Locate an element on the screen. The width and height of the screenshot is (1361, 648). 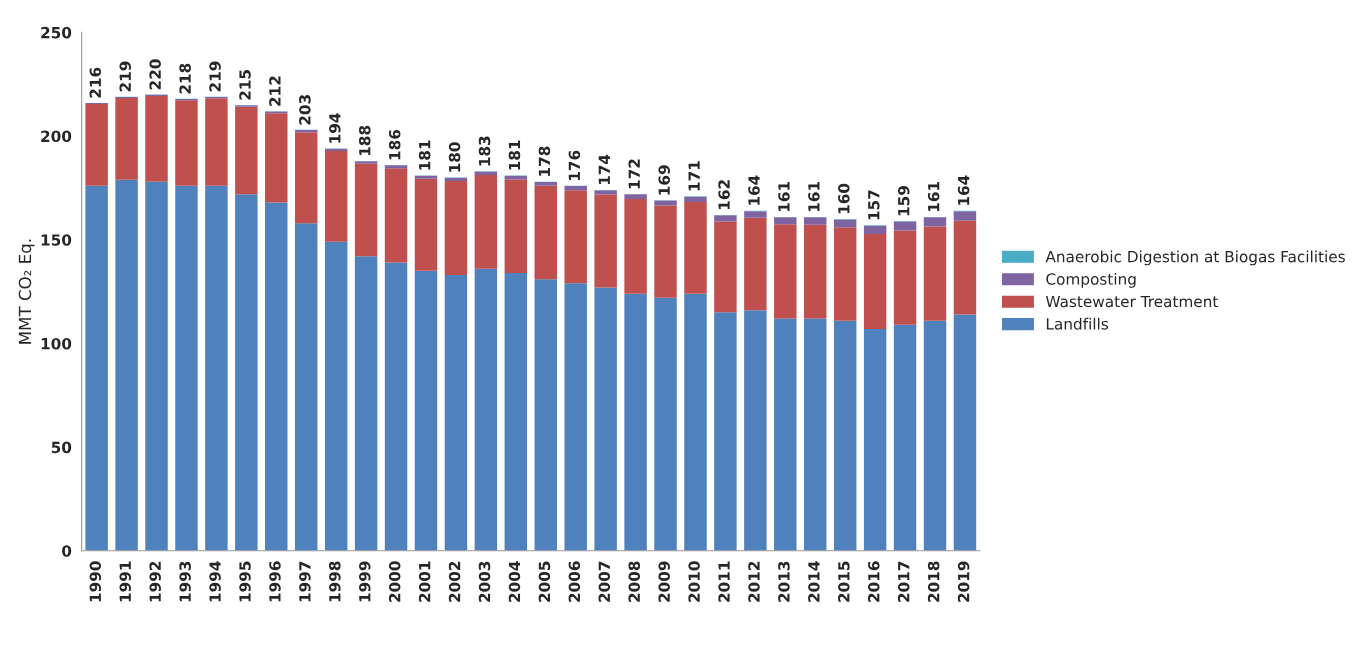
total-label: 218 is located at coordinates (185, 78).